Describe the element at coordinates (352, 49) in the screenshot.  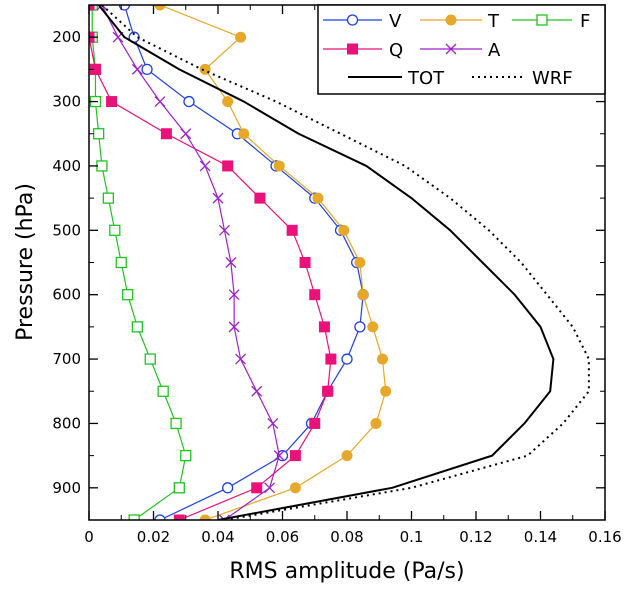
I see `legend-marker-q` at that location.